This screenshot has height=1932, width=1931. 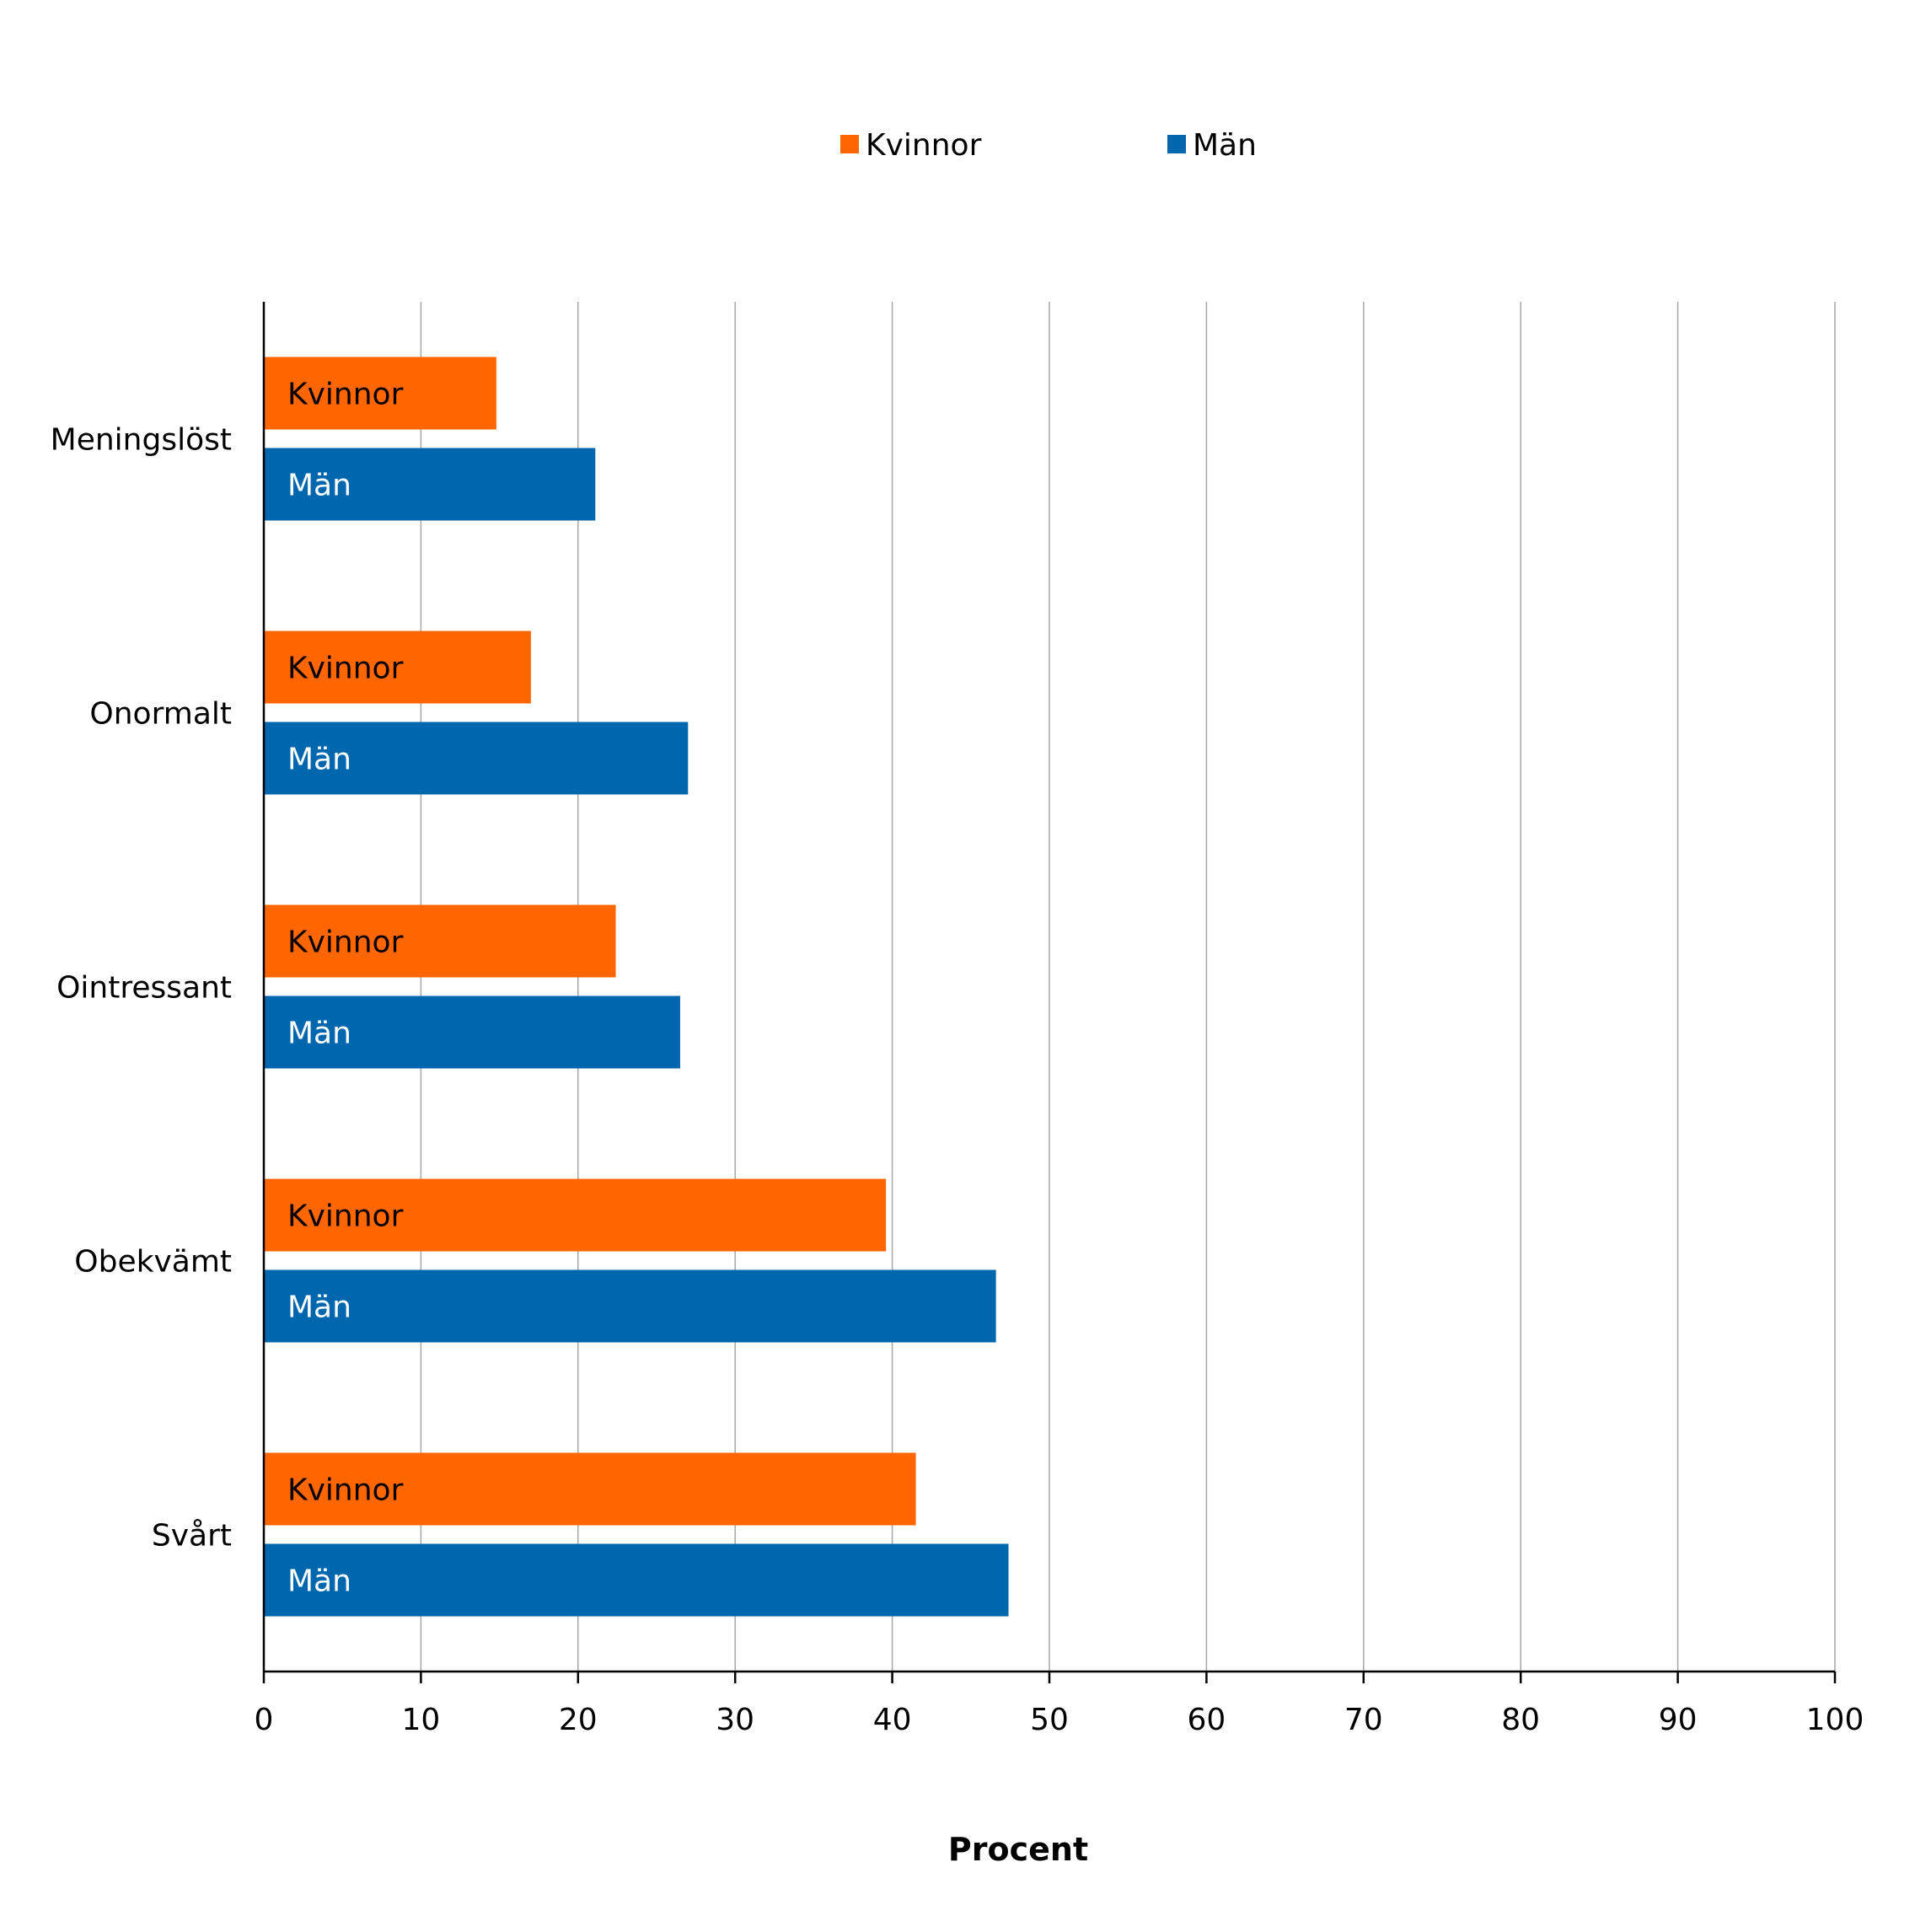 I want to click on legend-swatch-kvinnor, so click(x=849, y=144).